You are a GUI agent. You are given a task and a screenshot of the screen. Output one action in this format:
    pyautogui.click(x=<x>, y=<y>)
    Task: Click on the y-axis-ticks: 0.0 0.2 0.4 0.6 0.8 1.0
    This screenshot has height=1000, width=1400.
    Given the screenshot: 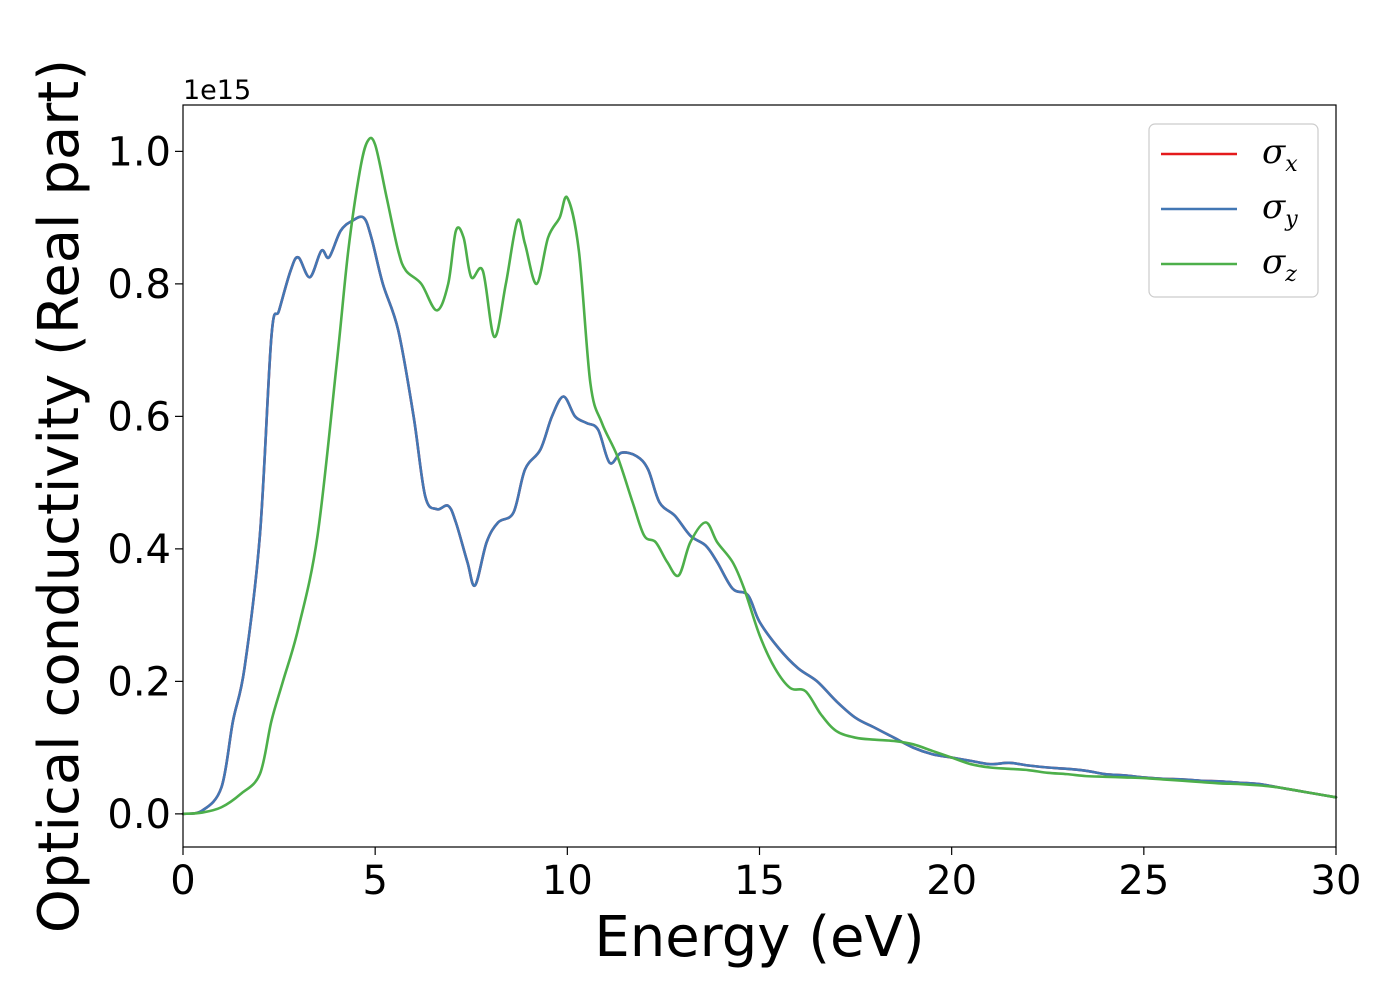 What is the action you would take?
    pyautogui.click(x=145, y=483)
    